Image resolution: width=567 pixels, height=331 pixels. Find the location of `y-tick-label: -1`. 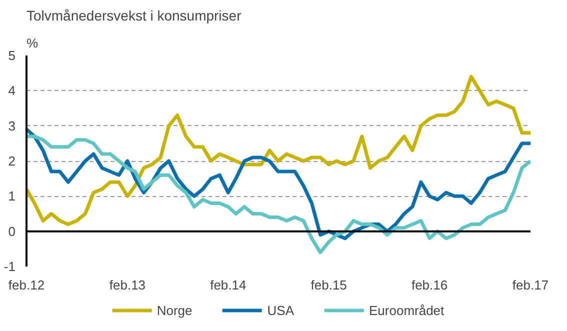

y-tick-label: -1 is located at coordinates (10, 266).